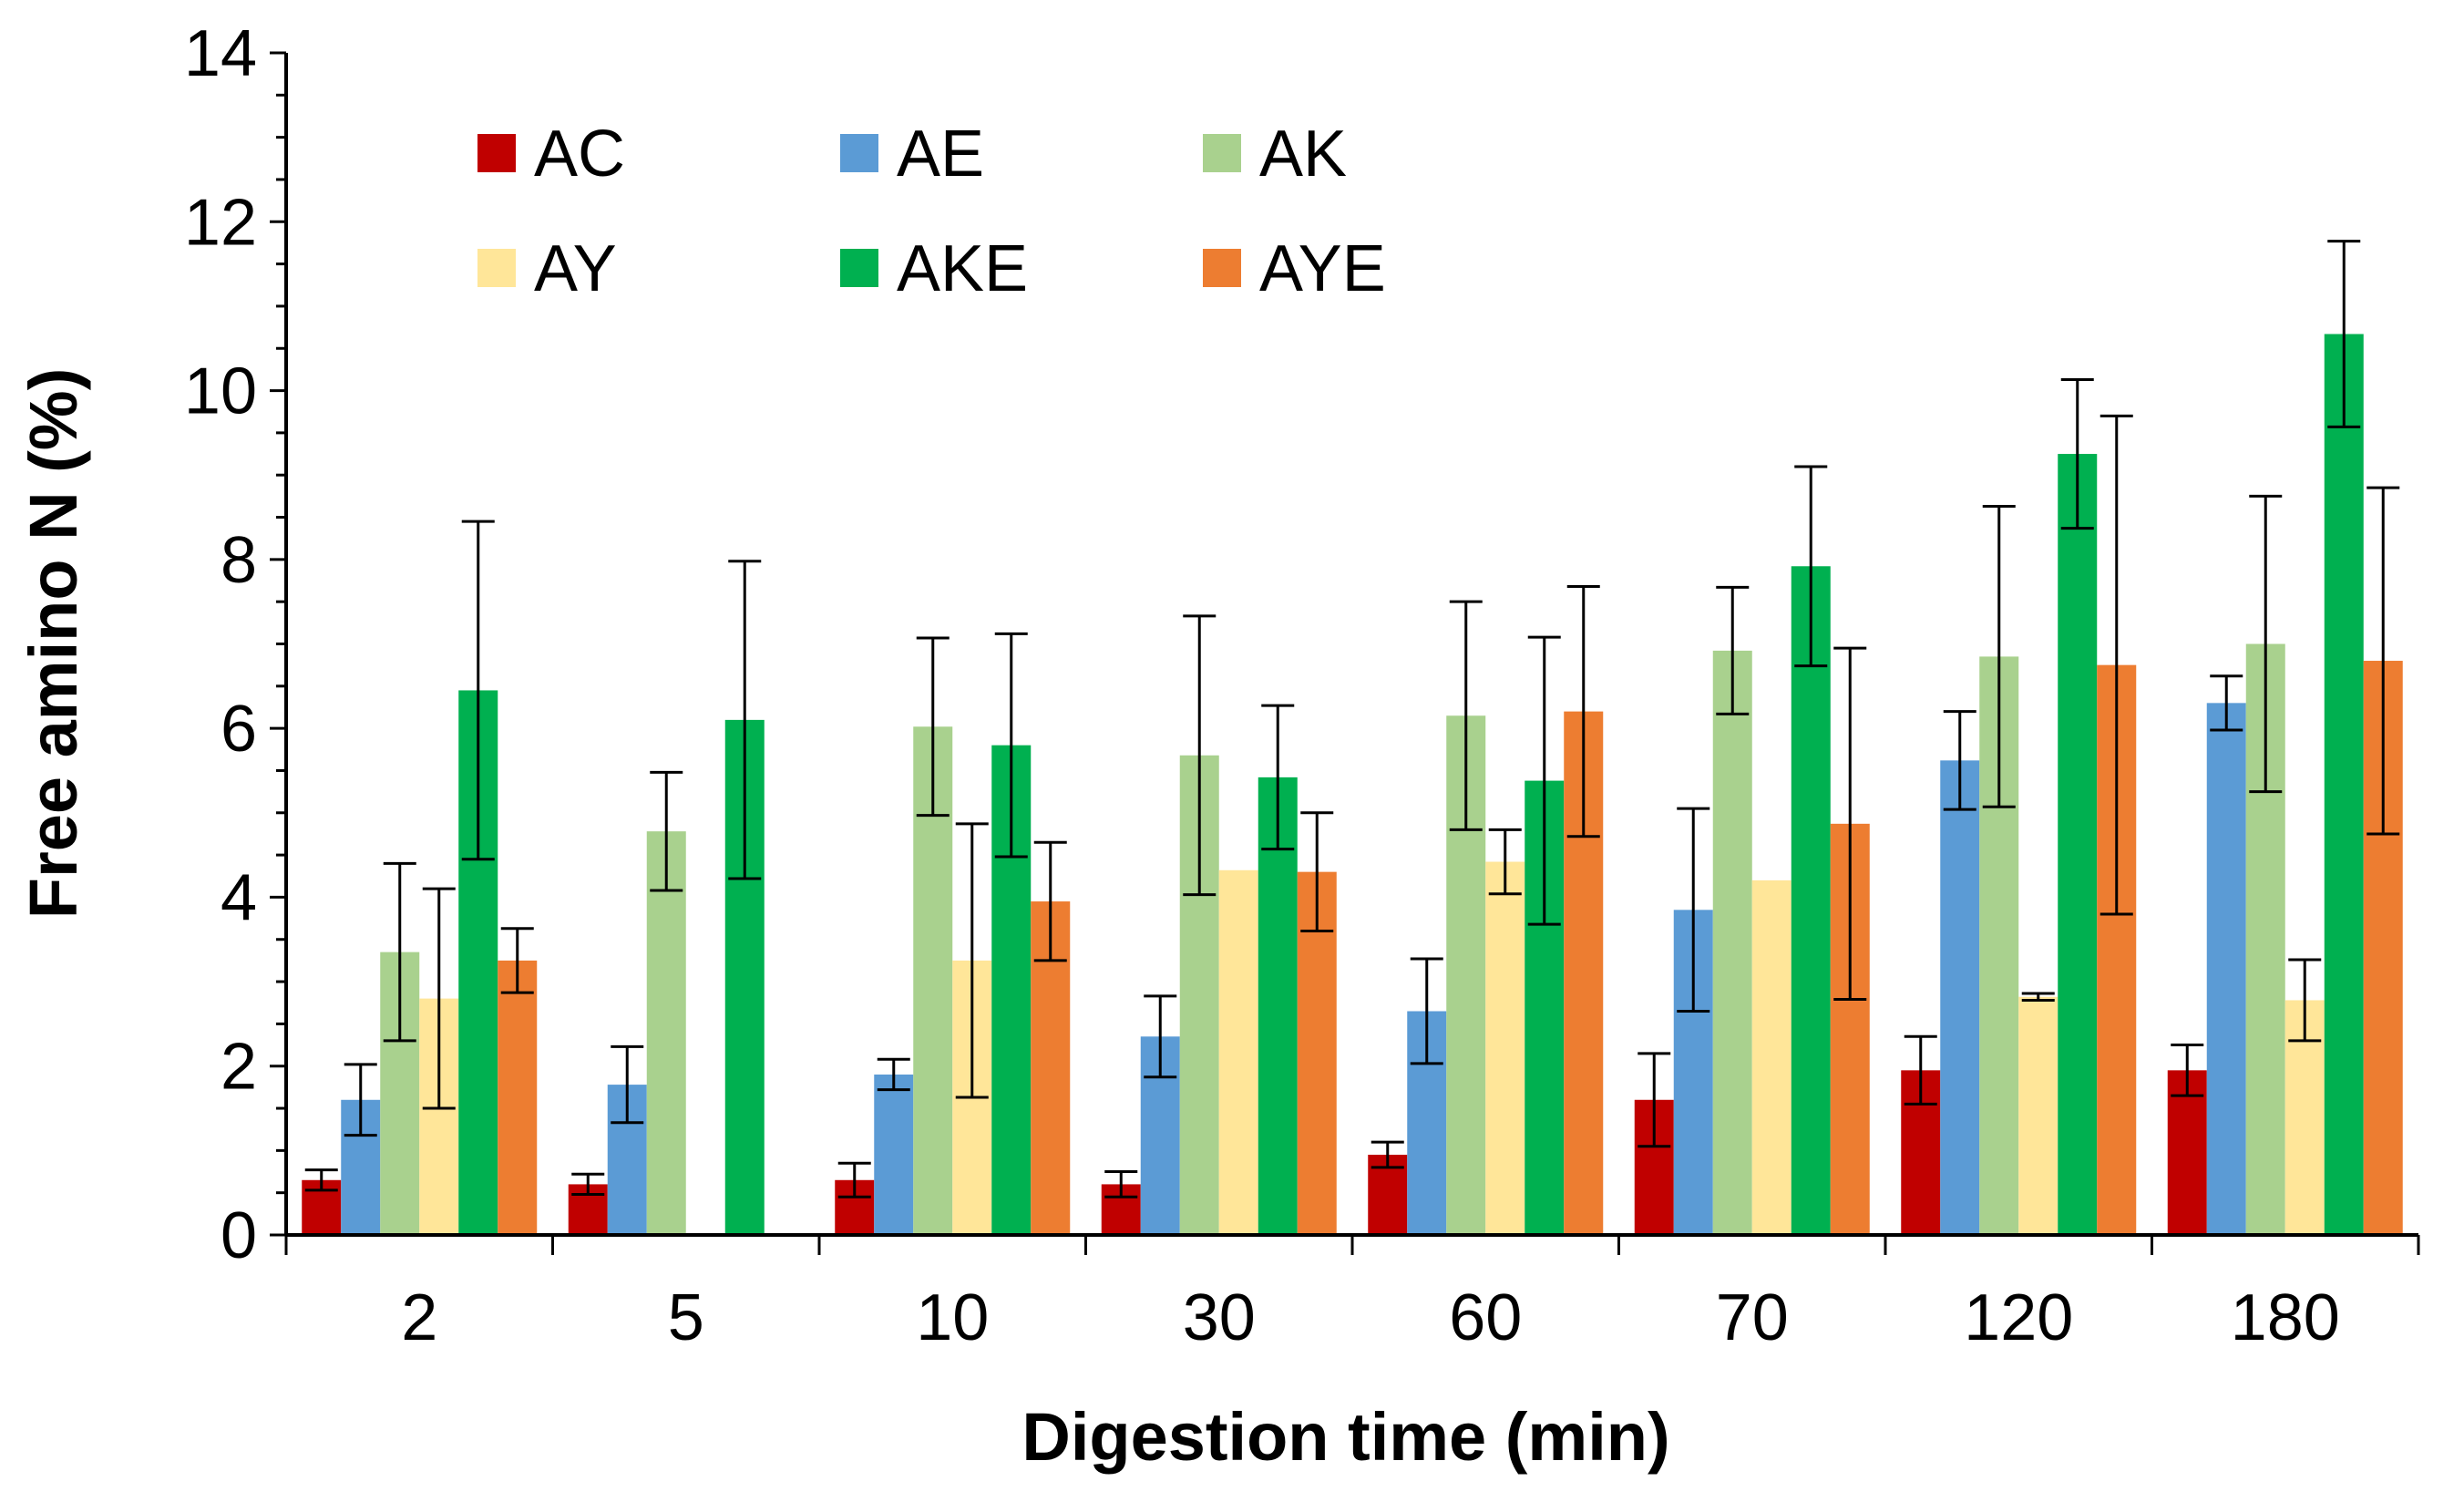 The width and height of the screenshot is (2464, 1502). Describe the element at coordinates (579, 154) in the screenshot. I see `legend-label-ac: AC` at that location.